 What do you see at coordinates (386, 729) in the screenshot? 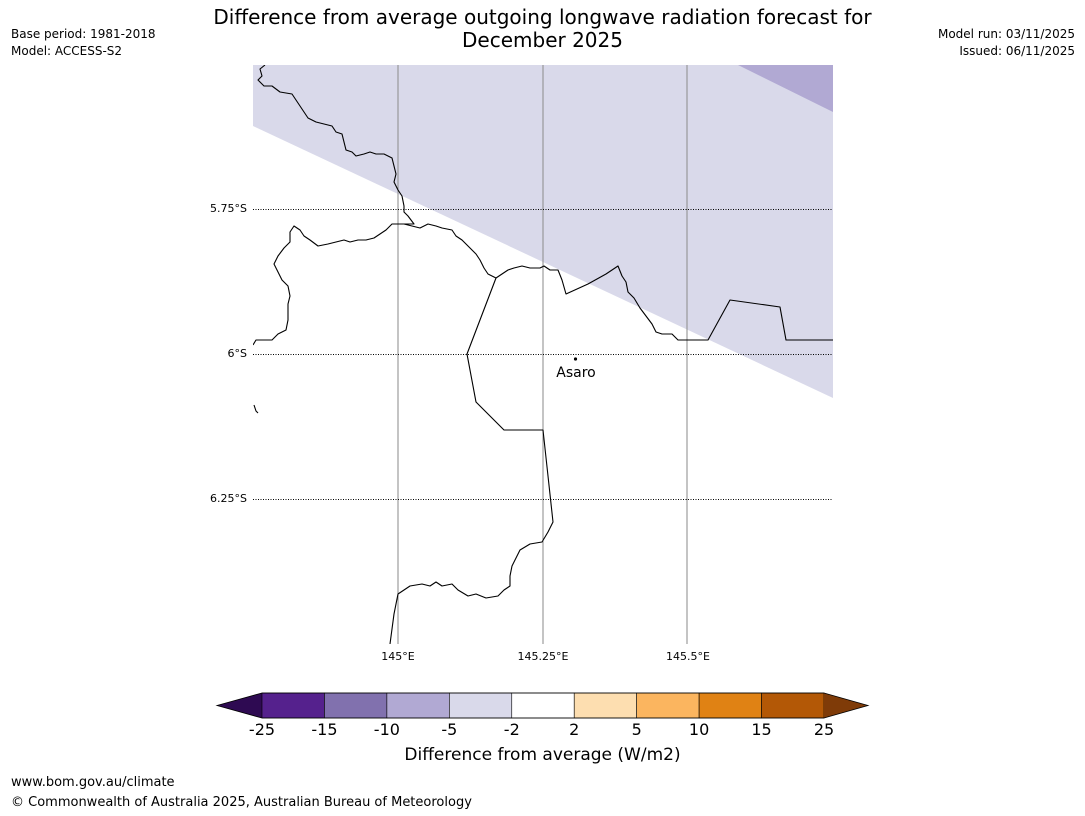
I see `colorbar-tick-label: -10` at bounding box center [386, 729].